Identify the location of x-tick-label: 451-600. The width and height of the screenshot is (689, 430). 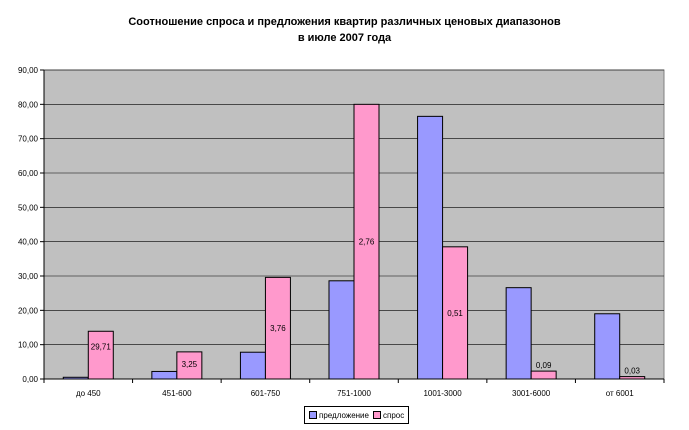
(177, 393).